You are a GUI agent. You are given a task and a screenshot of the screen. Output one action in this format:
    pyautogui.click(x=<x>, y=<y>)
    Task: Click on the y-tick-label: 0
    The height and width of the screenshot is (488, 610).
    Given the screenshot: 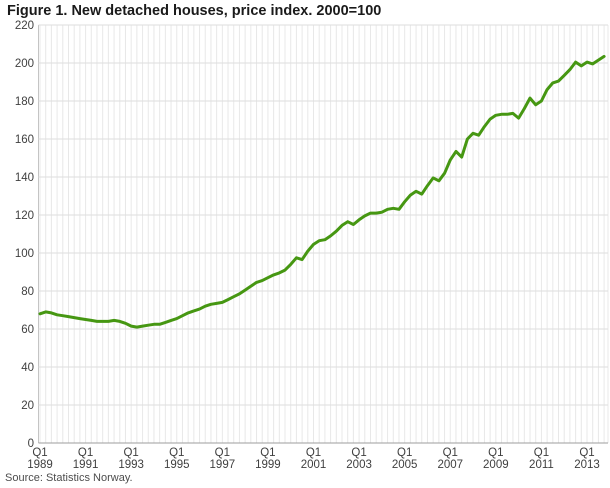 What is the action you would take?
    pyautogui.click(x=31, y=444)
    